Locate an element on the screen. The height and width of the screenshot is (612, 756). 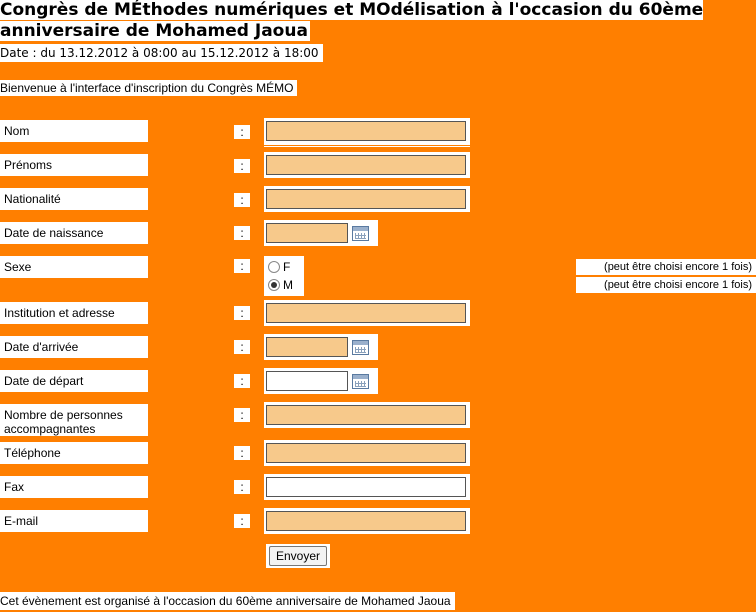
institution-field-wrap is located at coordinates (367, 313).